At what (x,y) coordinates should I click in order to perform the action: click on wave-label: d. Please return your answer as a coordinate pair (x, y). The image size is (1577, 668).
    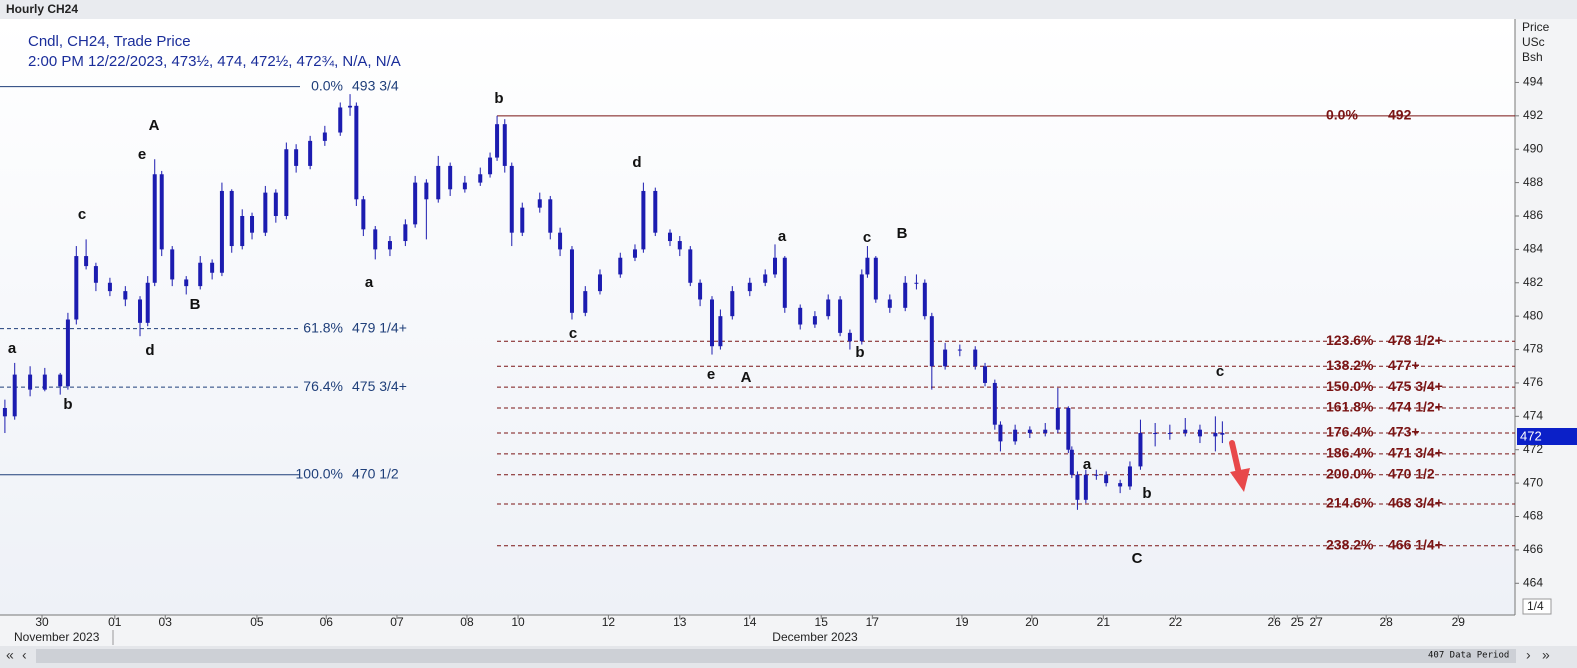
    Looking at the image, I should click on (149, 350).